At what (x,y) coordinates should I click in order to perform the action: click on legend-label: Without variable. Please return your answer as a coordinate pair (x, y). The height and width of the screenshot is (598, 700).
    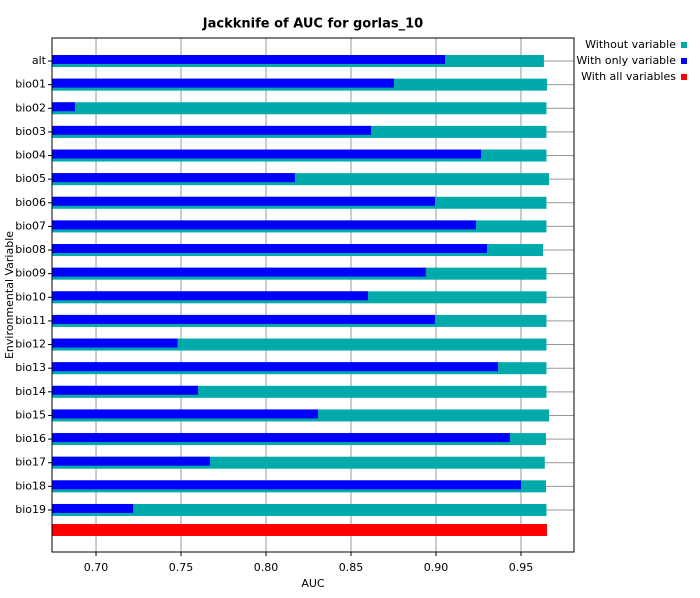
    Looking at the image, I should click on (630, 44).